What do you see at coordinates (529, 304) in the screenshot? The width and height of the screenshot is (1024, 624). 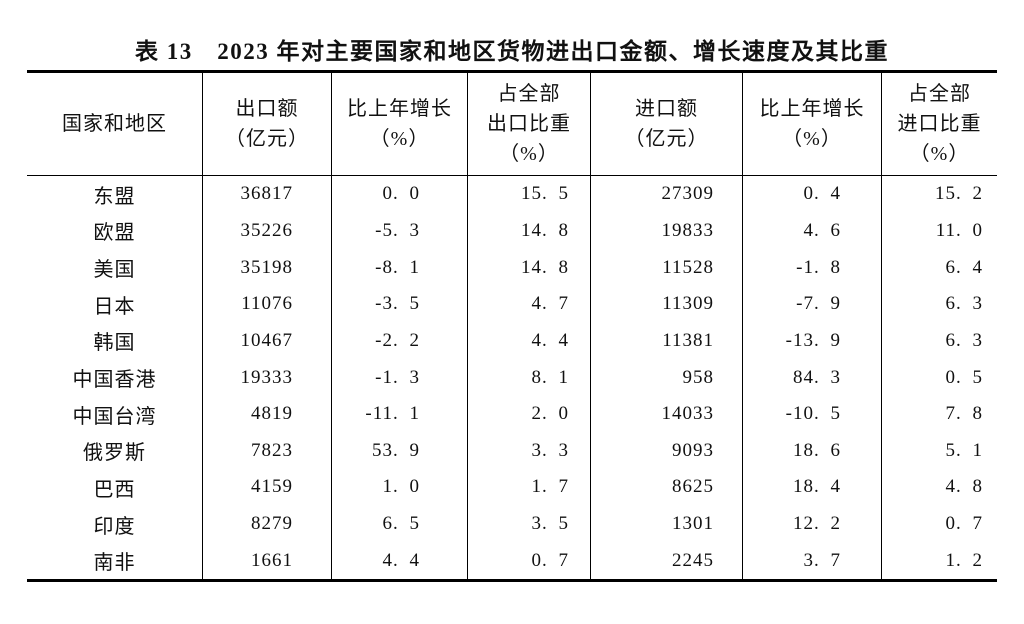 I see `cell-export-share: 4. 7` at bounding box center [529, 304].